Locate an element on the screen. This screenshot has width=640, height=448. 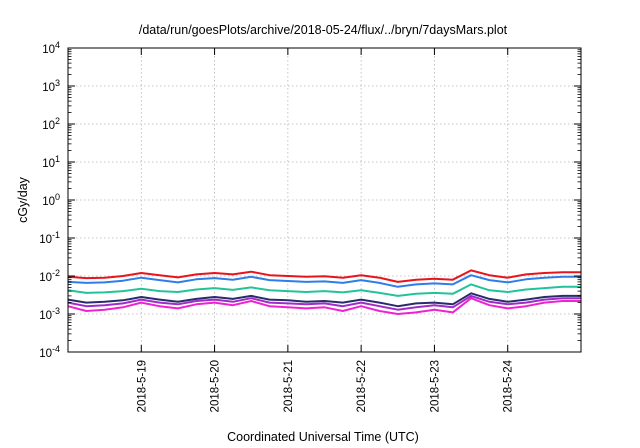
y-tick-label: 10³ is located at coordinates (51, 86).